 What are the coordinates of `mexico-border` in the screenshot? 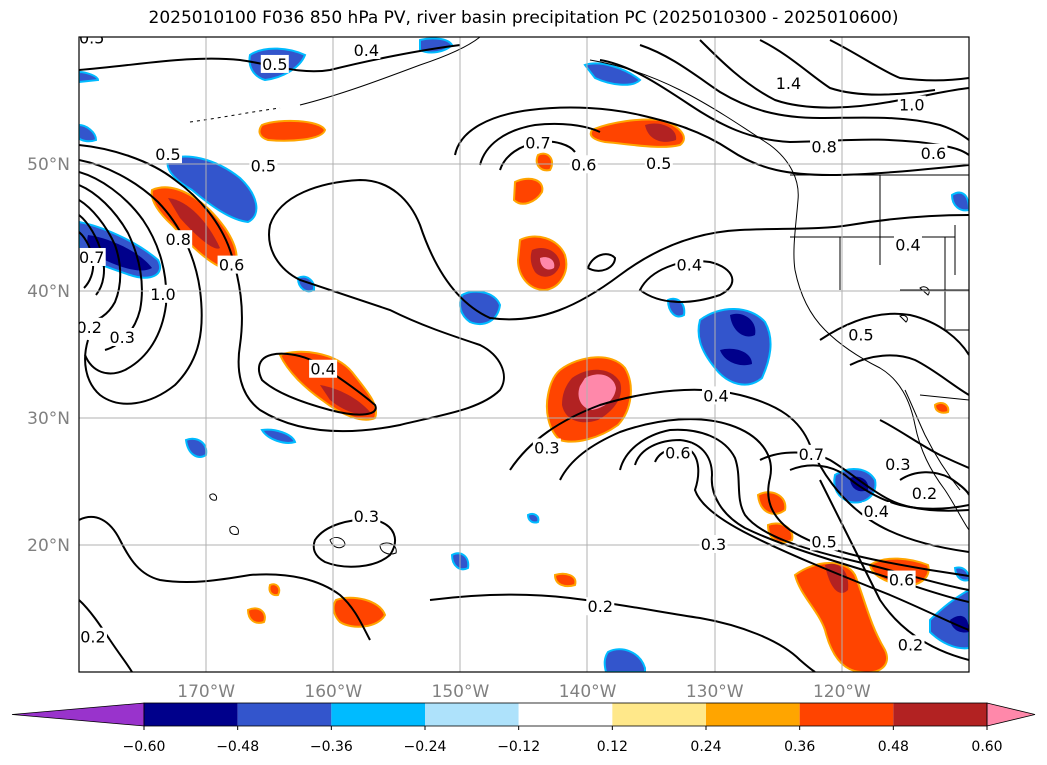 It's located at (944, 397).